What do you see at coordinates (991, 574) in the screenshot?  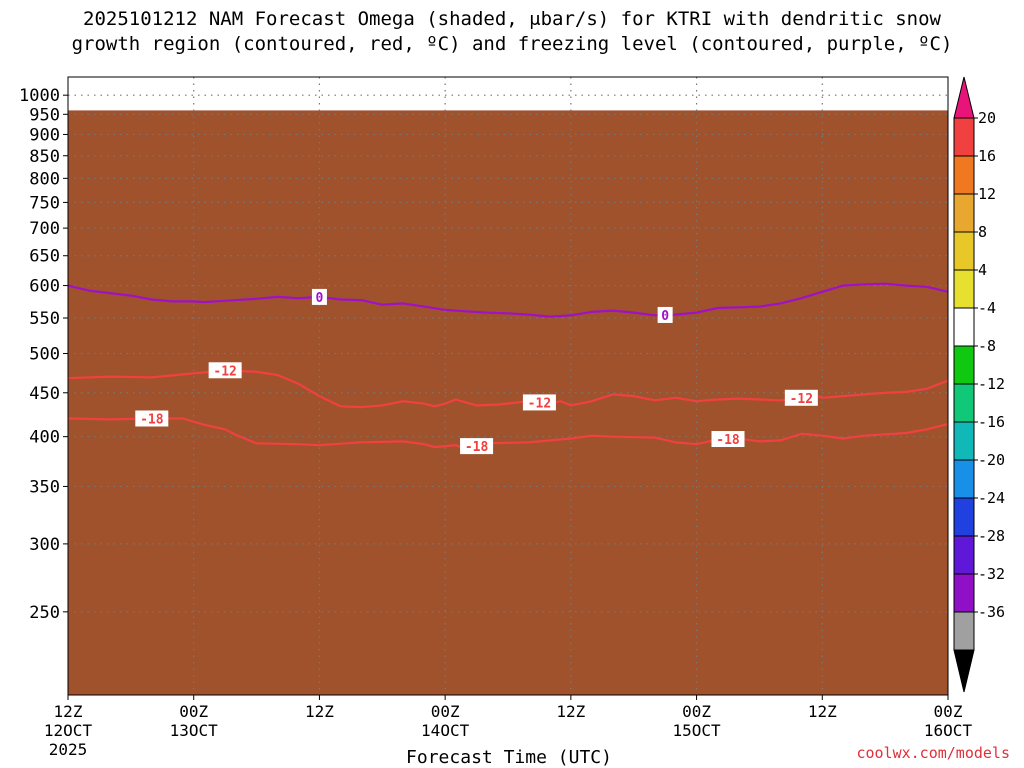 I see `colorbar-label: -32` at bounding box center [991, 574].